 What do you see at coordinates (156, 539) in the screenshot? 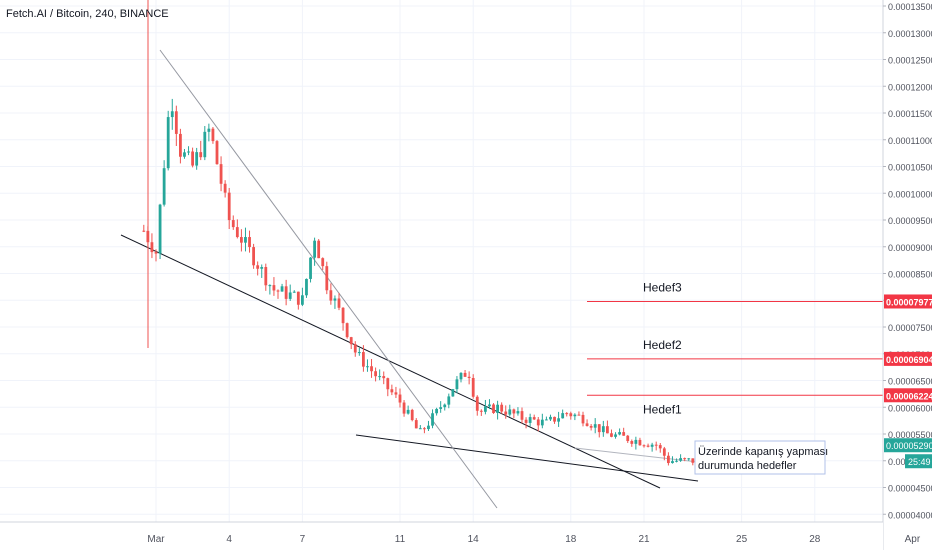
I see `time-tick-label: Mar` at bounding box center [156, 539].